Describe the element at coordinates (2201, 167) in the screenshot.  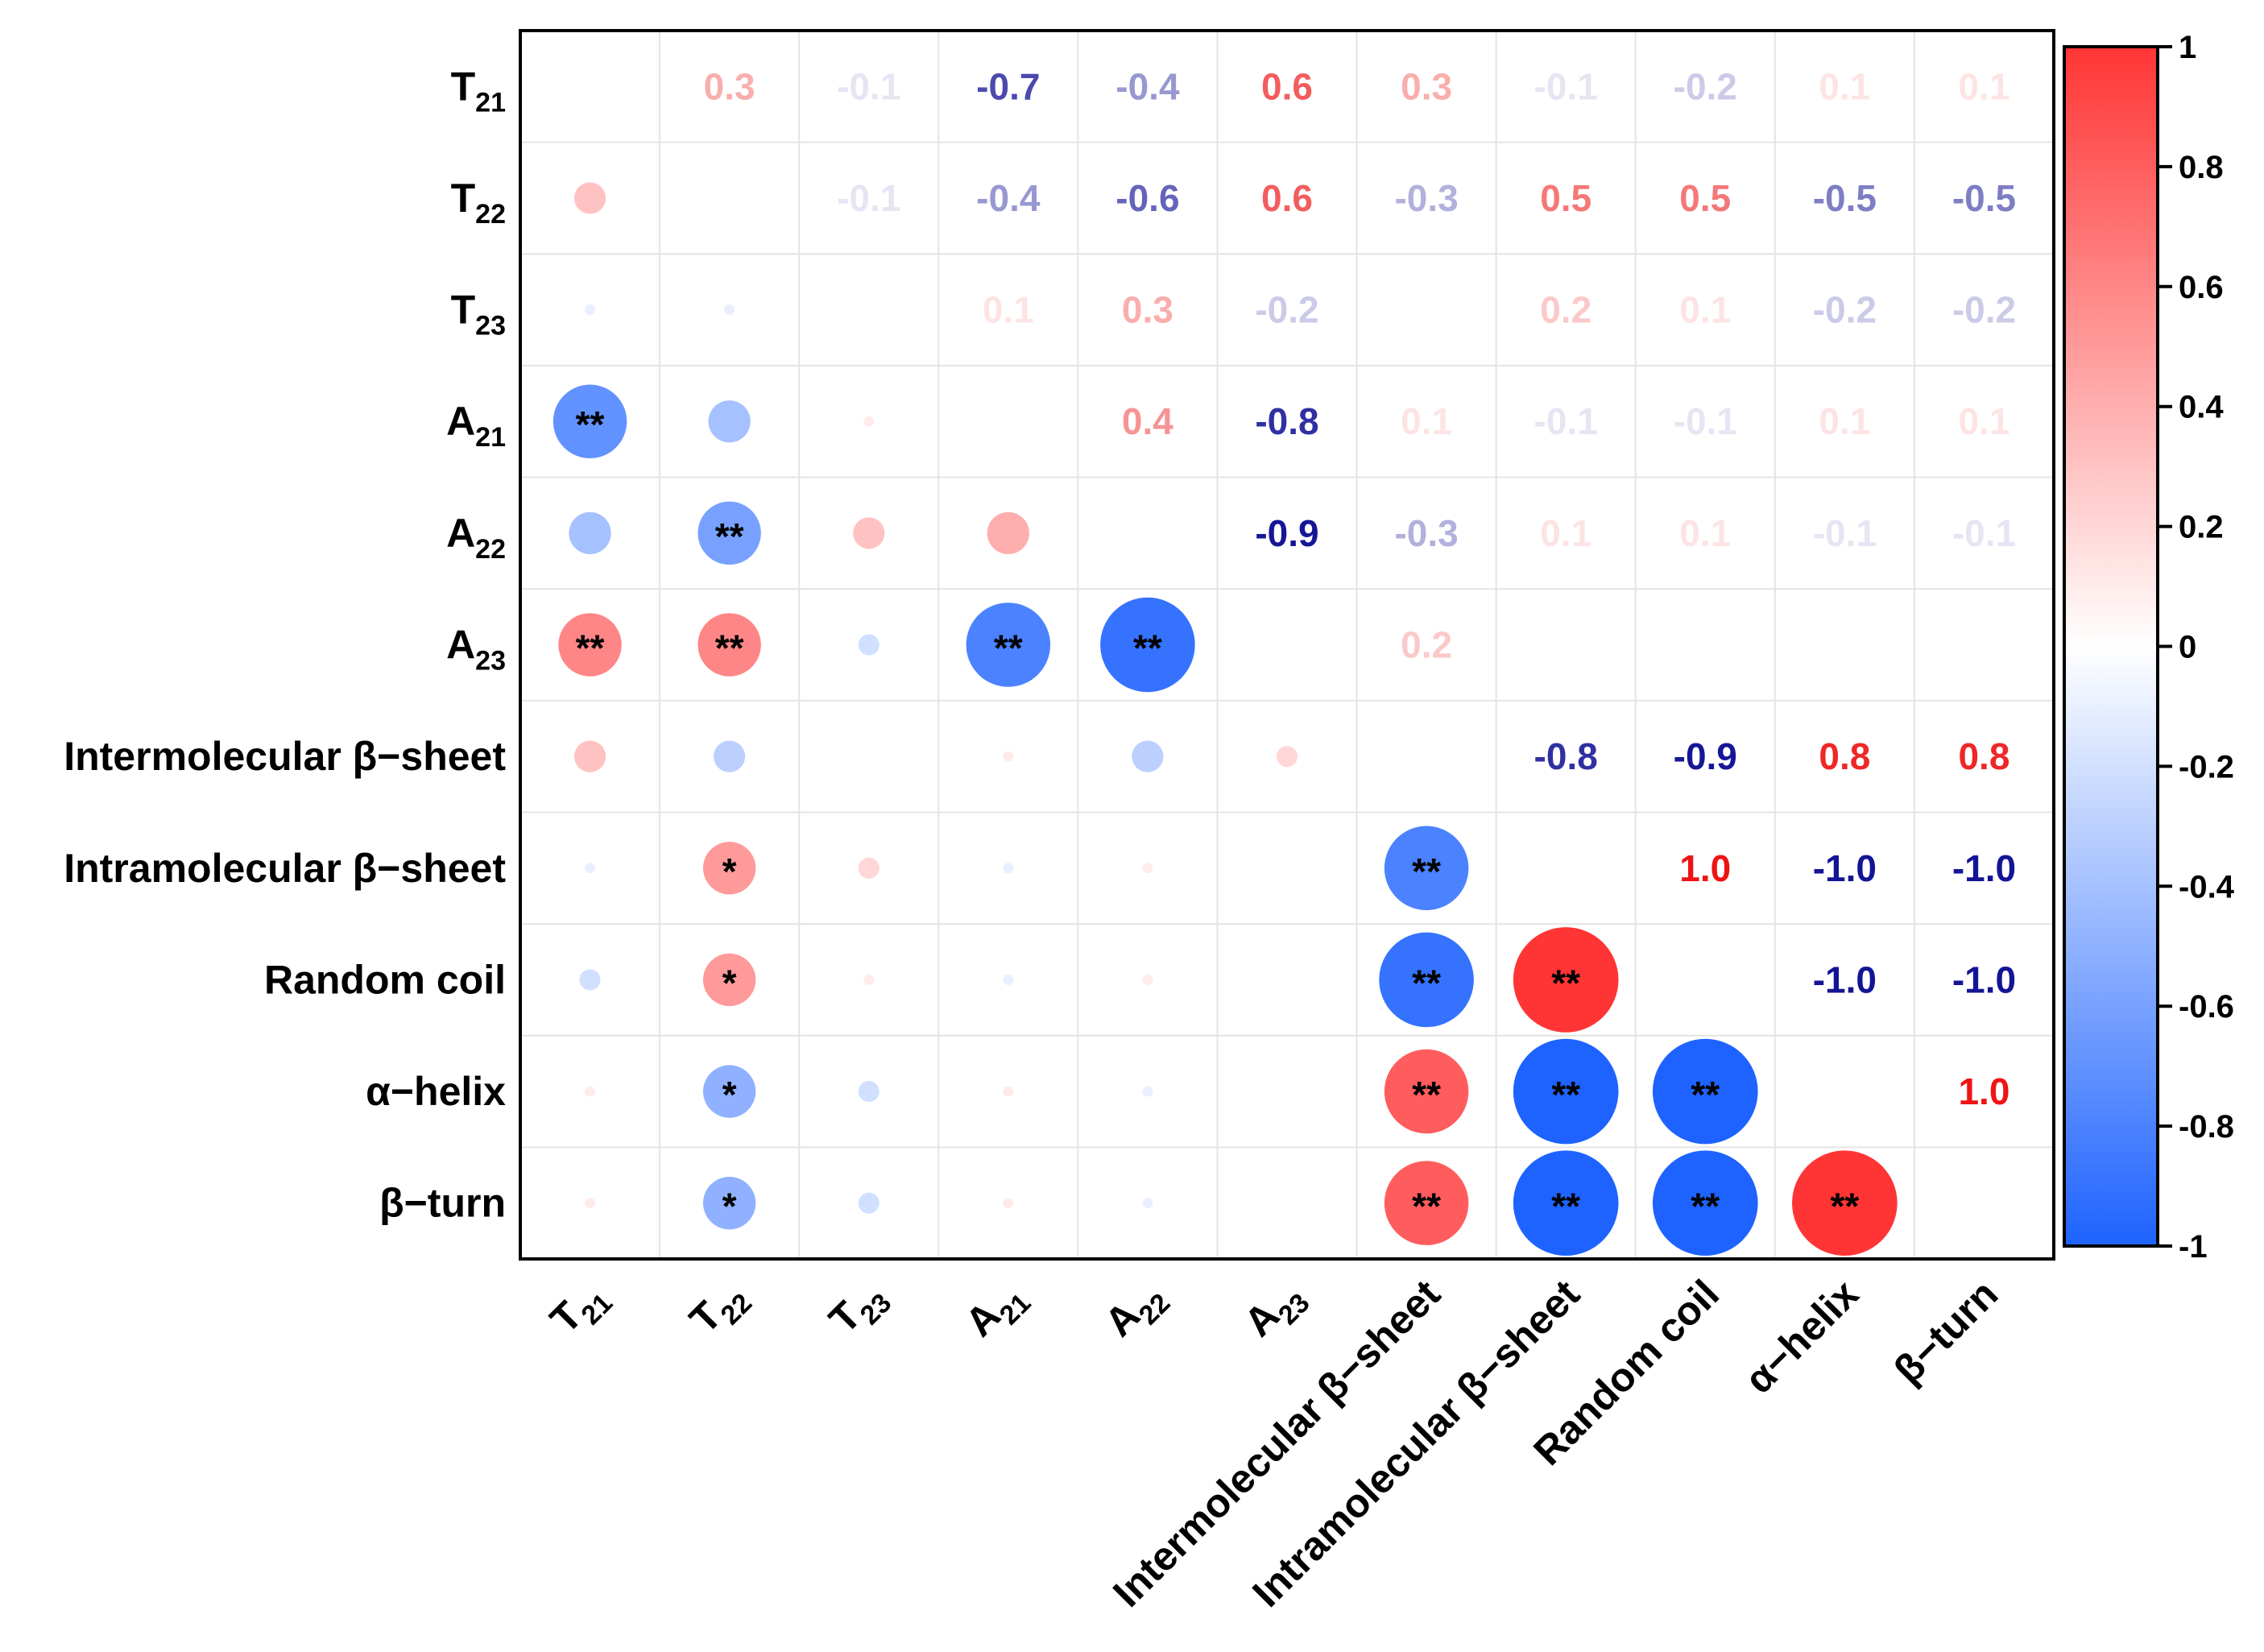
I see `colorbar-tick-label: 0.8` at that location.